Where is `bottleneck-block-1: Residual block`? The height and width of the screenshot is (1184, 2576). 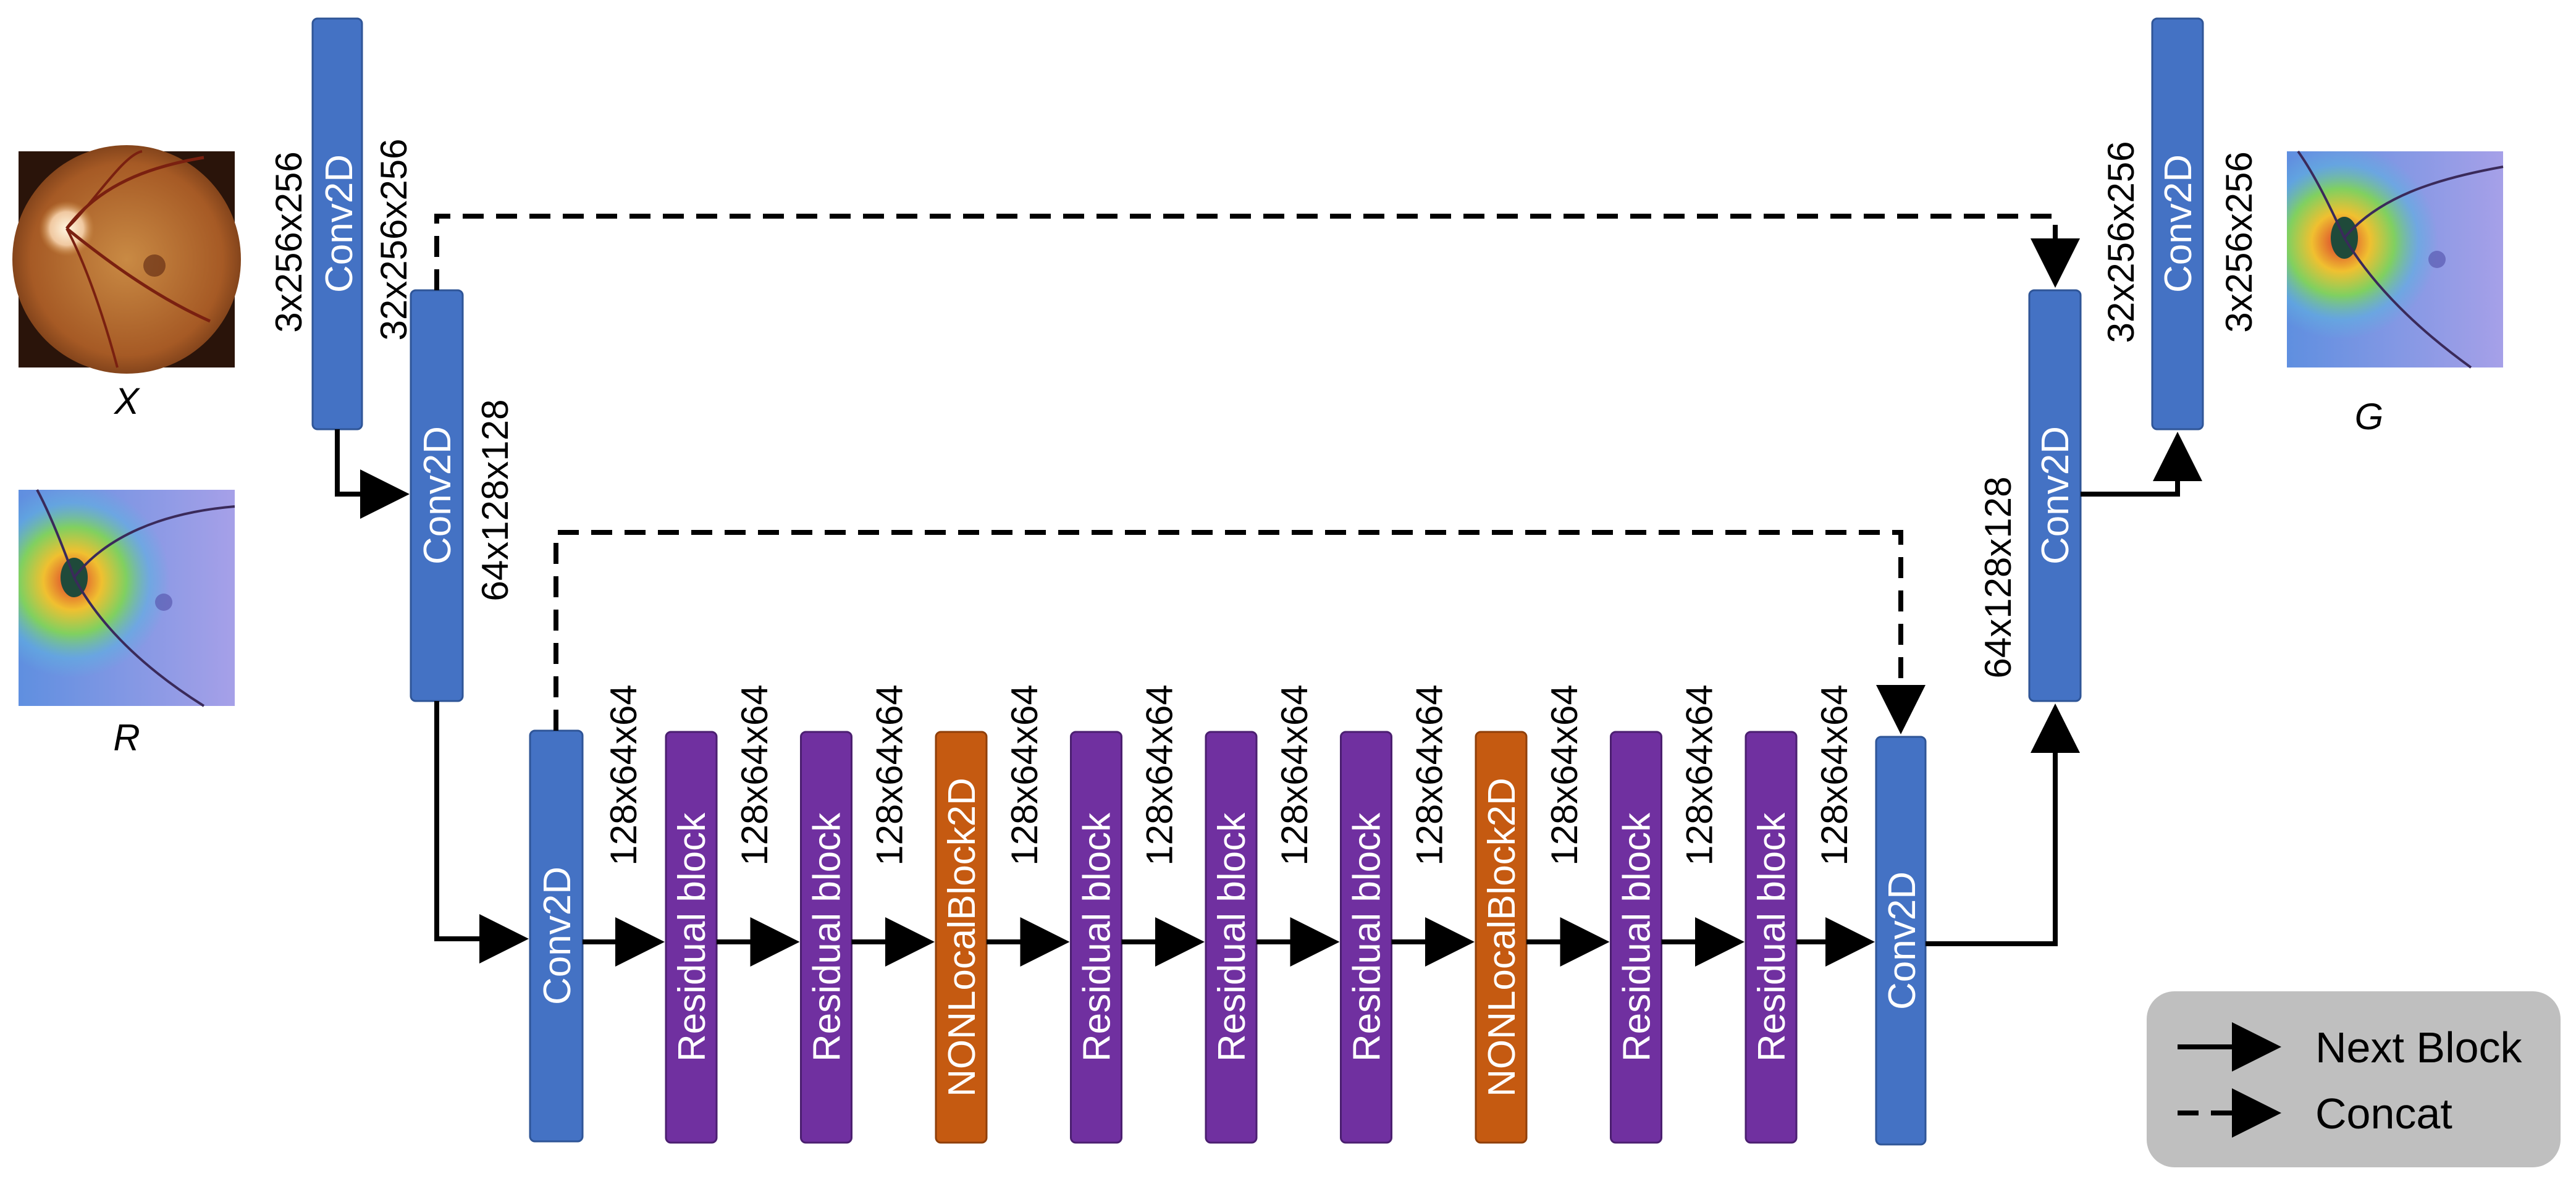
bottleneck-block-1: Residual block is located at coordinates (691, 938).